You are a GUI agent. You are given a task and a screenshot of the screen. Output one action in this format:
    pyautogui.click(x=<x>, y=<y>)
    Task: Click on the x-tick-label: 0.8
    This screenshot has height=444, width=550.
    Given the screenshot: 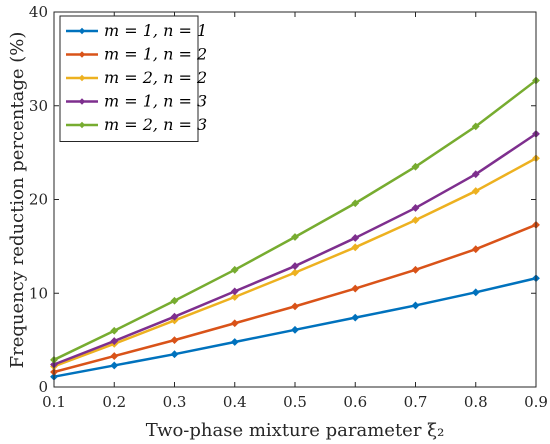 What is the action you would take?
    pyautogui.click(x=476, y=402)
    